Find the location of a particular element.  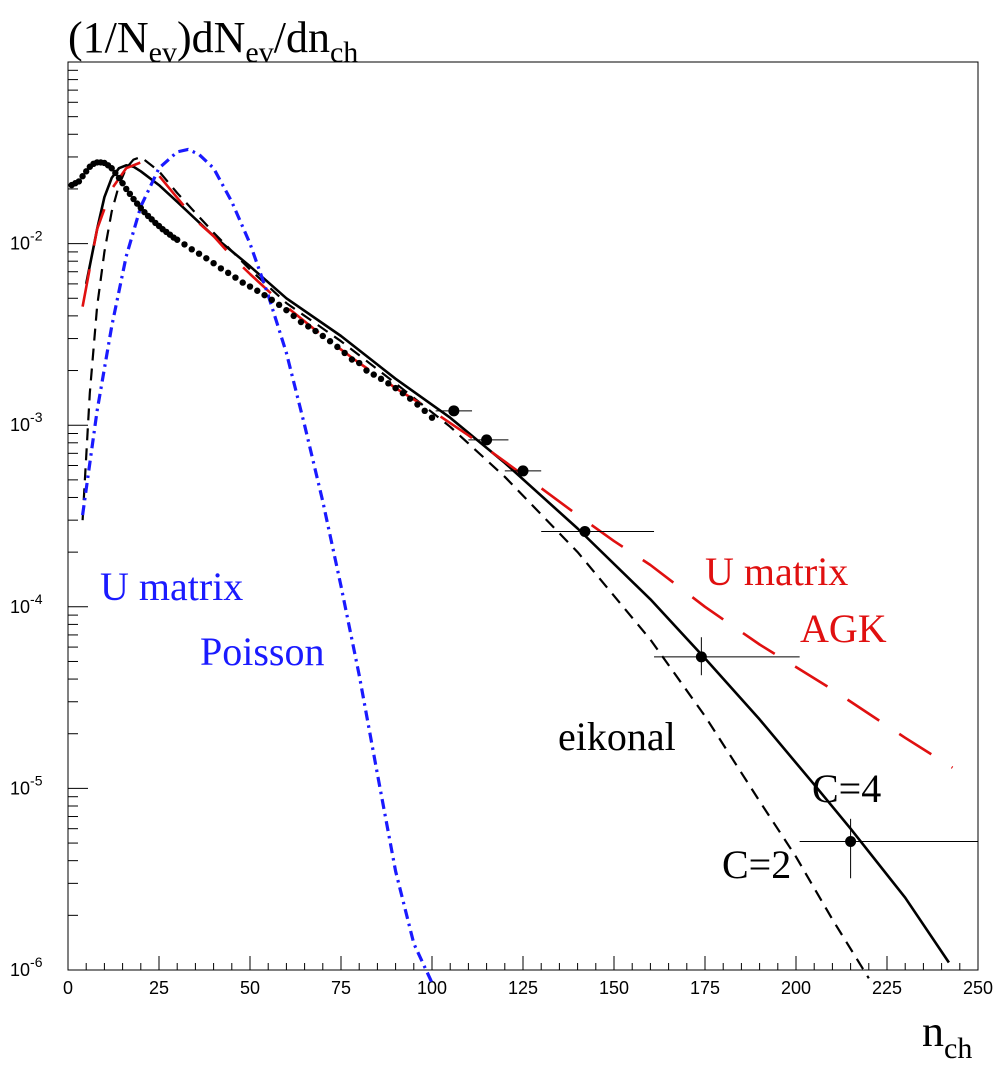

annotation-label: AGK is located at coordinates (843, 628).